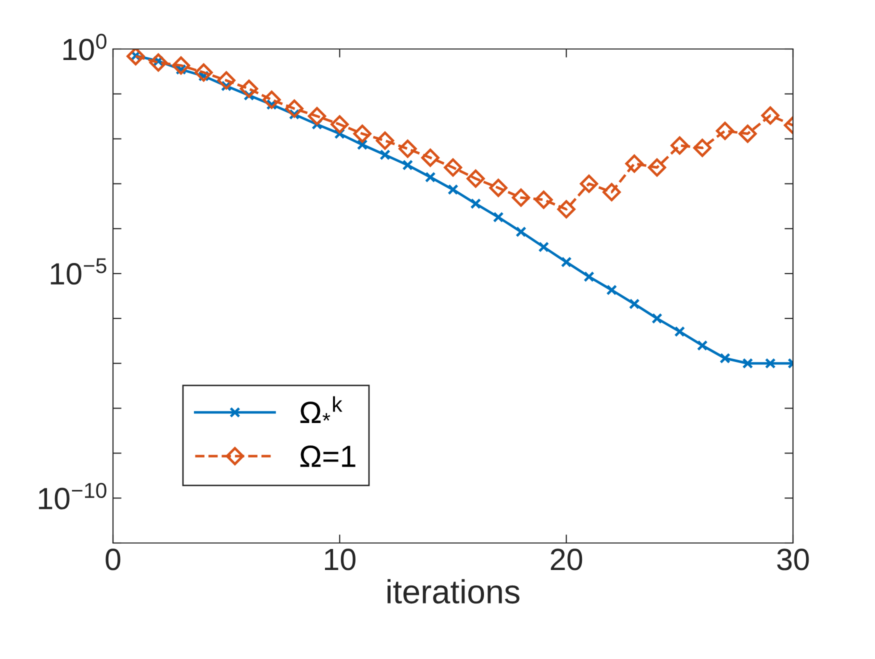  Describe the element at coordinates (84, 47) in the screenshot. I see `y-tick-label: 10$^{0}$` at that location.